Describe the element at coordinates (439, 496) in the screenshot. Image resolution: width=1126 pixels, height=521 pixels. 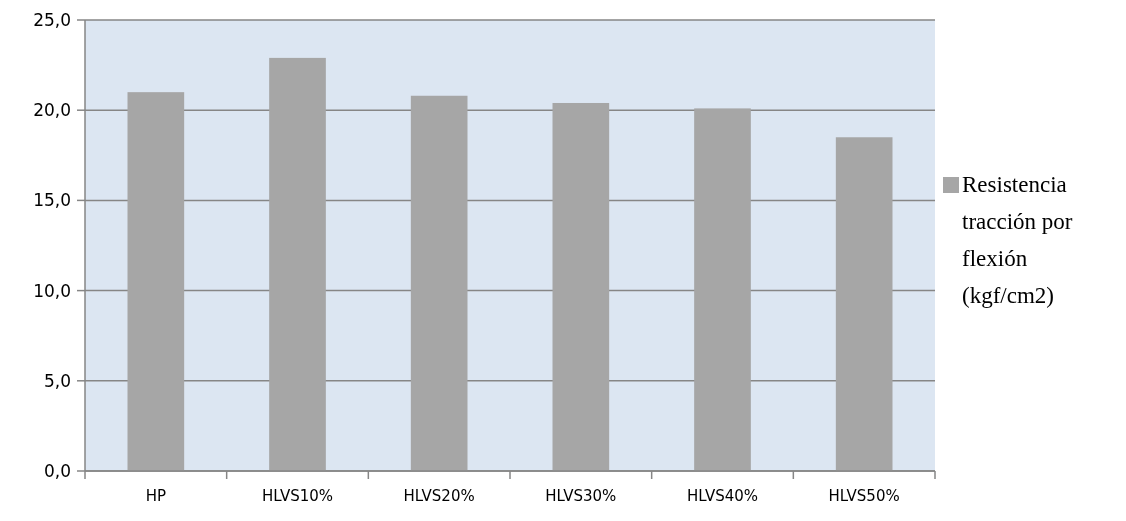
I see `x-tick-label: HLVS20%` at that location.